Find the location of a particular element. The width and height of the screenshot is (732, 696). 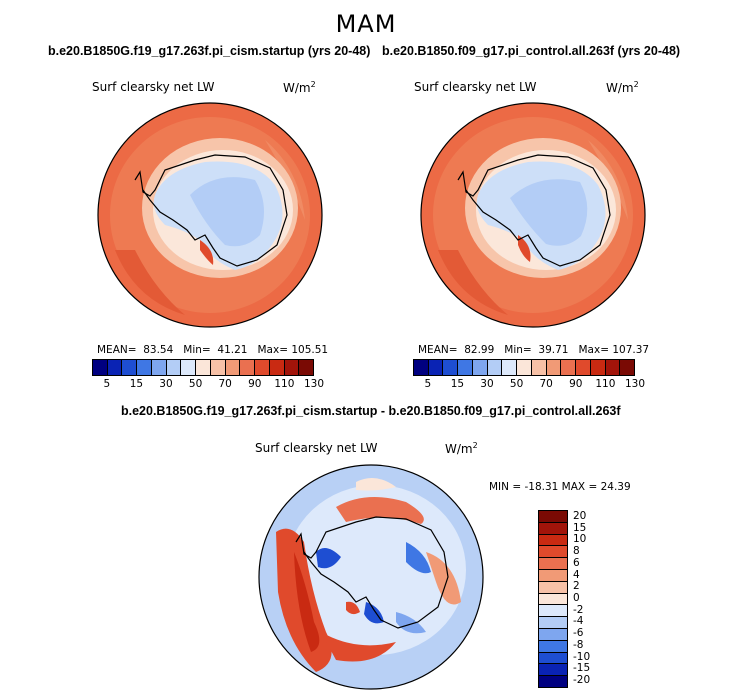

right-colorbar-tick-label: 30 is located at coordinates (487, 384).